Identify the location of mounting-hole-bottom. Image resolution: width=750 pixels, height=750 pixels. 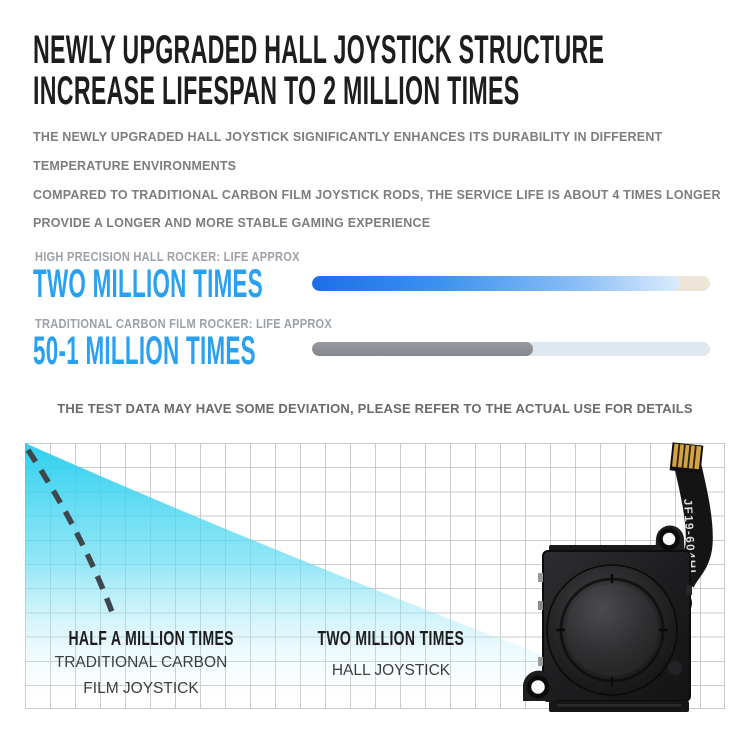
(538, 687).